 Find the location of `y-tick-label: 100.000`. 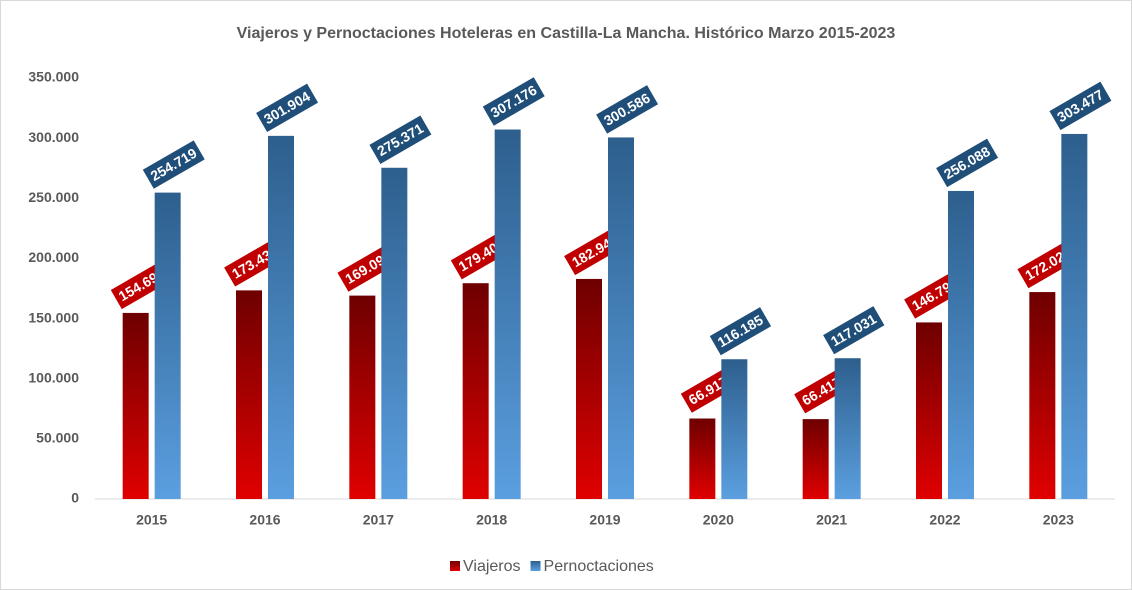

y-tick-label: 100.000 is located at coordinates (53, 377).